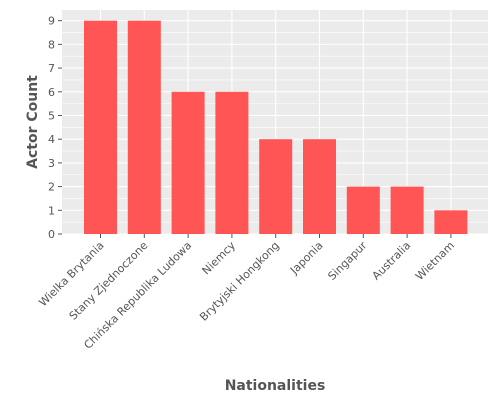 This screenshot has height=400, width=500. Describe the element at coordinates (51, 115) in the screenshot. I see `y-tick-label: 5` at that location.